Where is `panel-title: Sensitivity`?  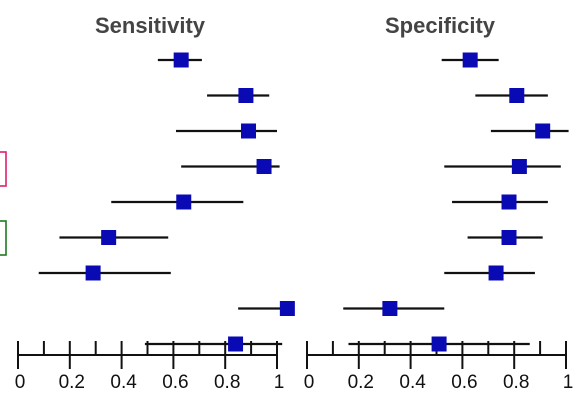
panel-title: Sensitivity is located at coordinates (150, 25).